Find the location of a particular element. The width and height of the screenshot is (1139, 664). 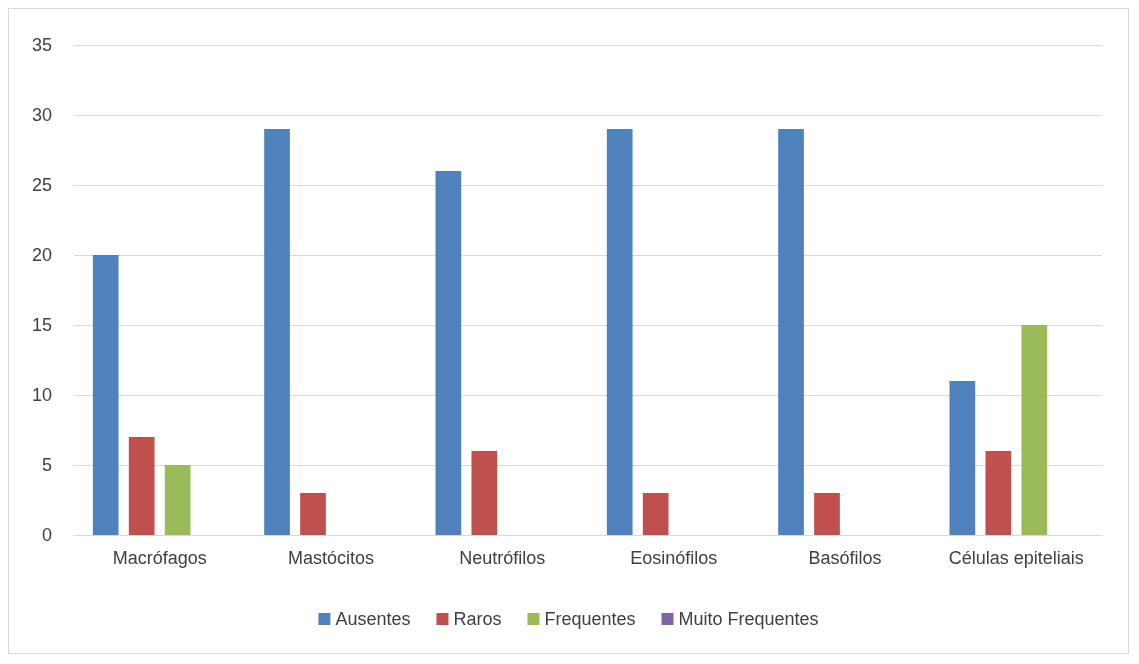

y-tick-label: 20 is located at coordinates (41, 255).